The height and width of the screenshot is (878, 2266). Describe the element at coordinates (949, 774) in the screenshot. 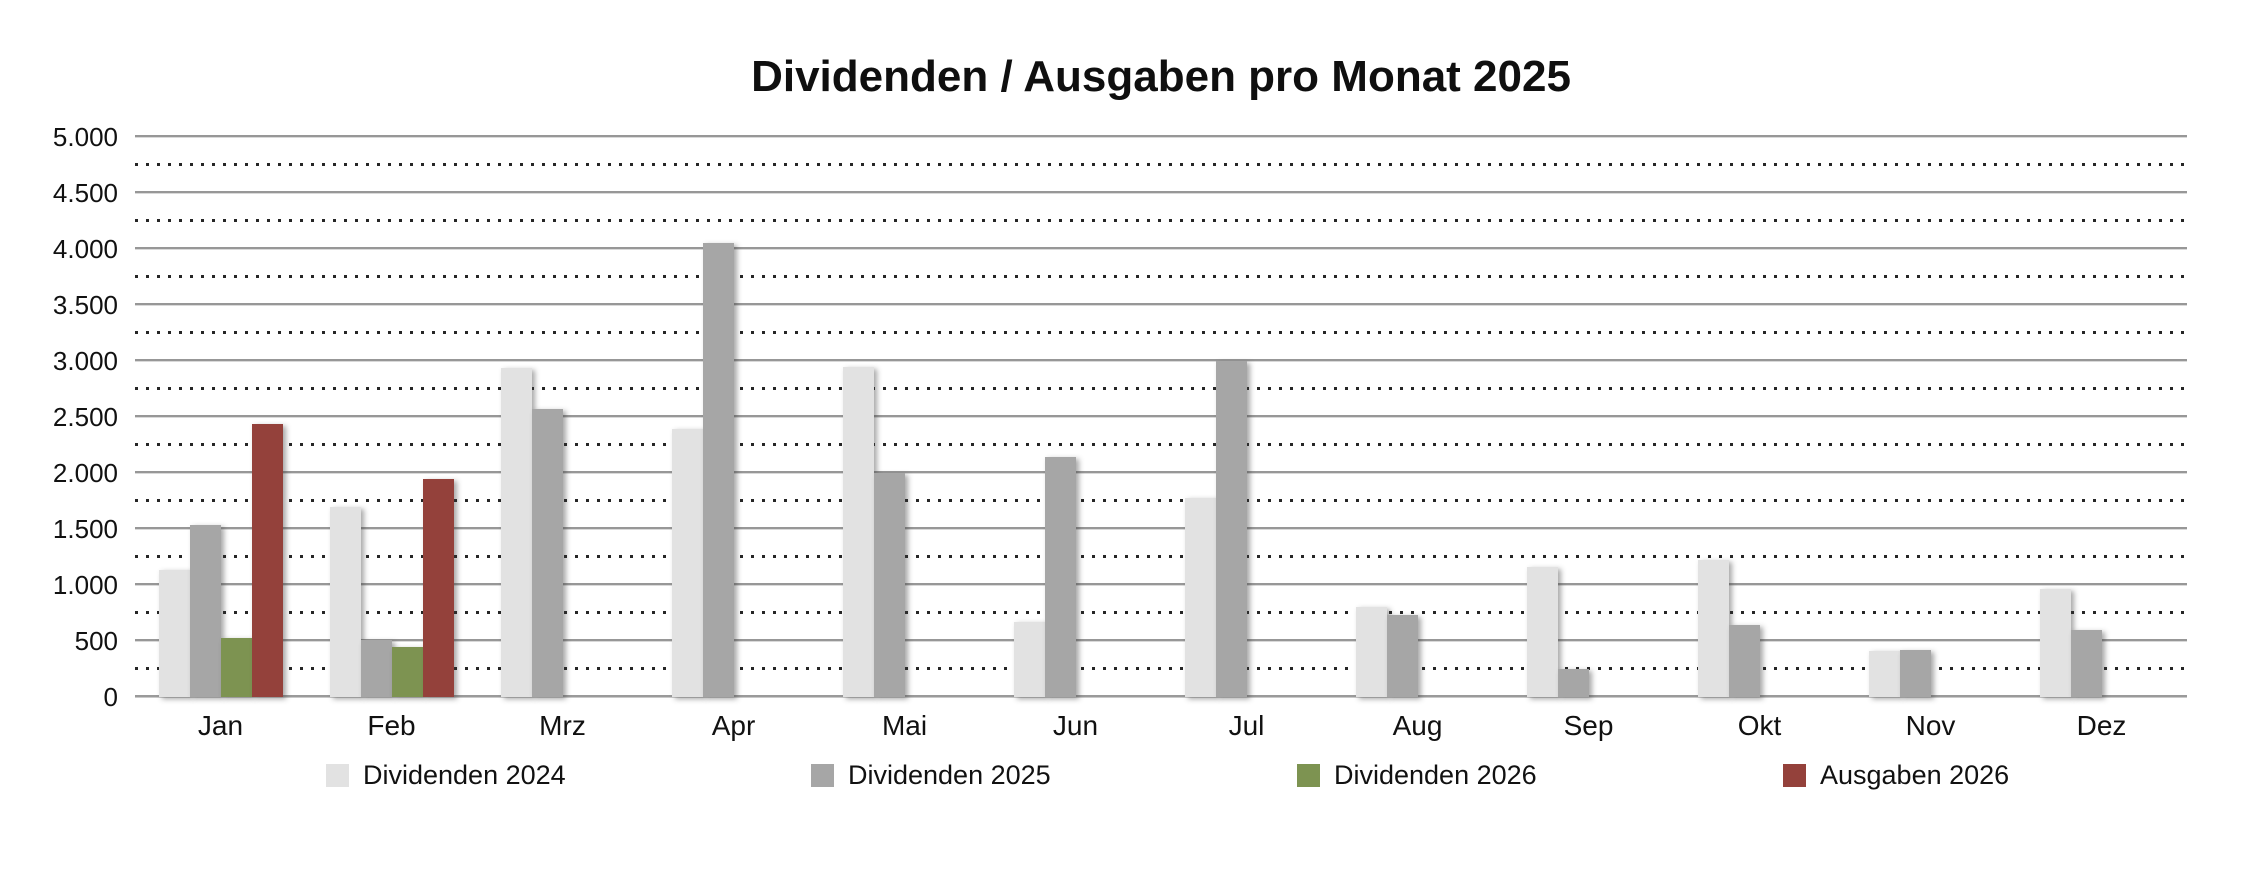

I see `legend-label-dividenden-2025: Dividenden 2025` at that location.